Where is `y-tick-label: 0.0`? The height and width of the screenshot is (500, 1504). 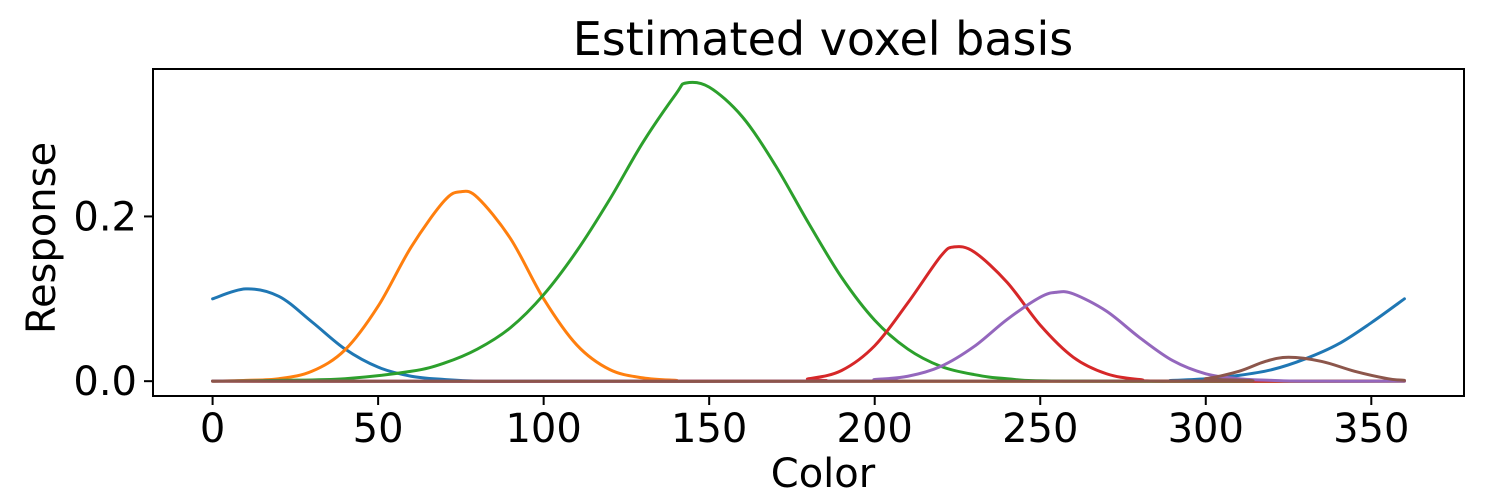
y-tick-label: 0.0 is located at coordinates (105, 382).